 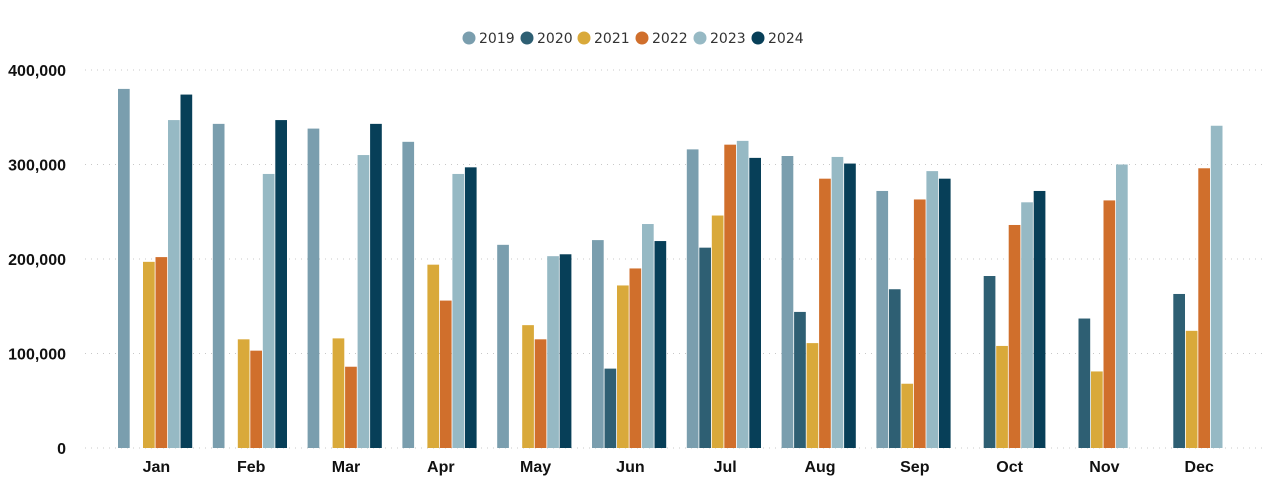 What do you see at coordinates (670, 39) in the screenshot?
I see `legend-label: 2022` at bounding box center [670, 39].